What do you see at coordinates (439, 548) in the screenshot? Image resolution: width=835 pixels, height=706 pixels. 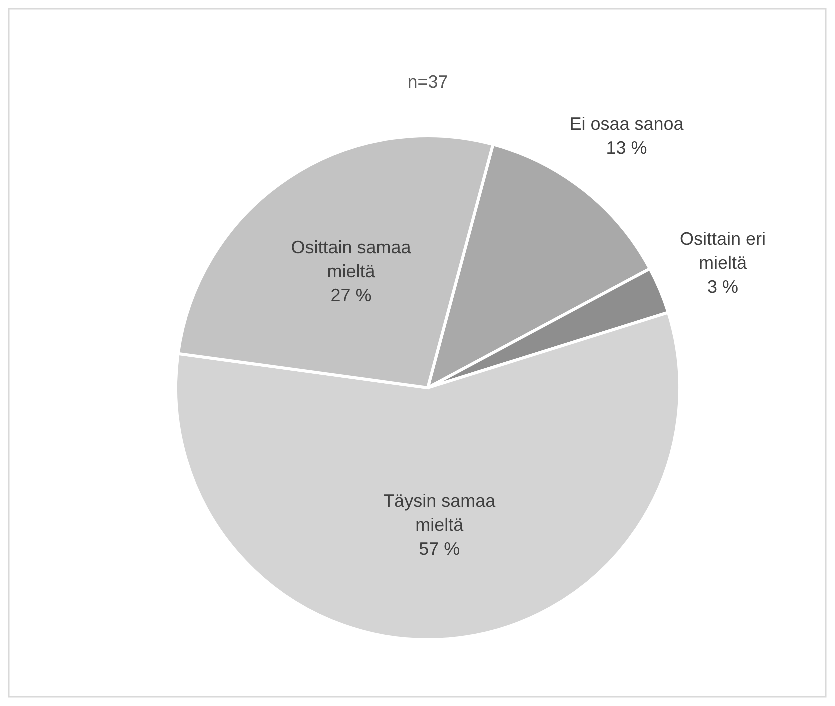 I see `data-label: 57 %` at bounding box center [439, 548].